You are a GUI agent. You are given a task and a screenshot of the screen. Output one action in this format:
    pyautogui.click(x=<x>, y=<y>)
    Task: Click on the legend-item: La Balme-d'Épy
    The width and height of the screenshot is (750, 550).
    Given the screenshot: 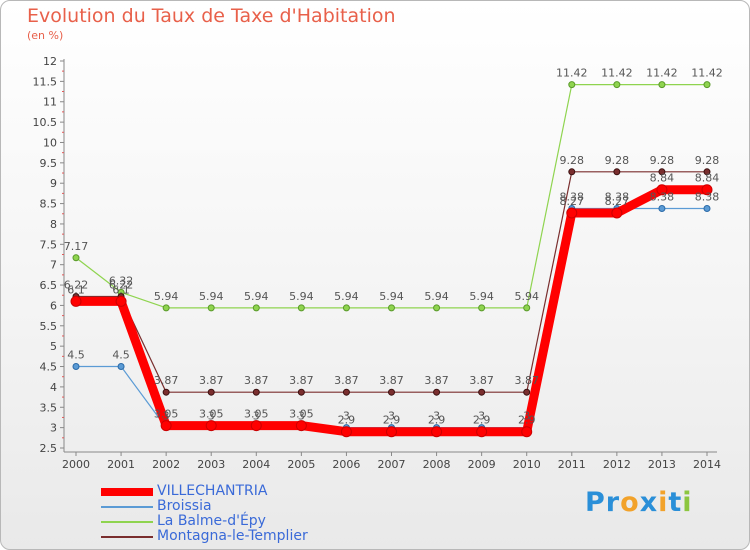 What is the action you would take?
    pyautogui.click(x=271, y=521)
    